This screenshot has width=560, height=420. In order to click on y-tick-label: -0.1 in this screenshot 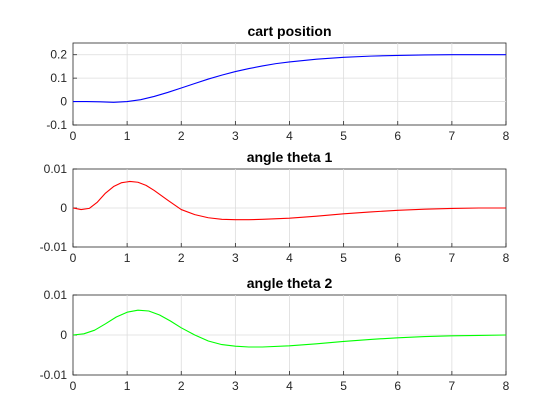, I will do `click(56, 125)`.